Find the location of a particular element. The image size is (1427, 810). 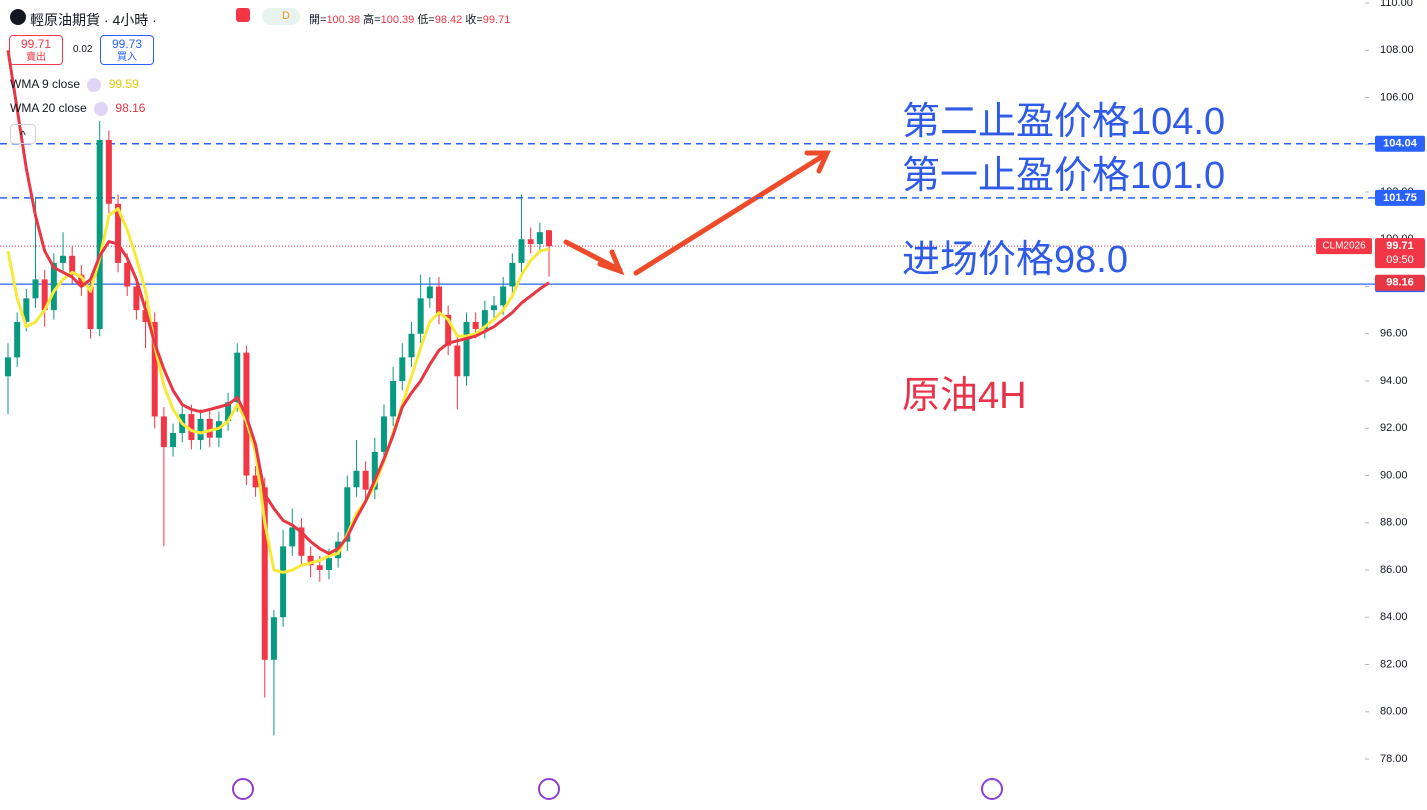

ohlc-label: 收= is located at coordinates (474, 20).